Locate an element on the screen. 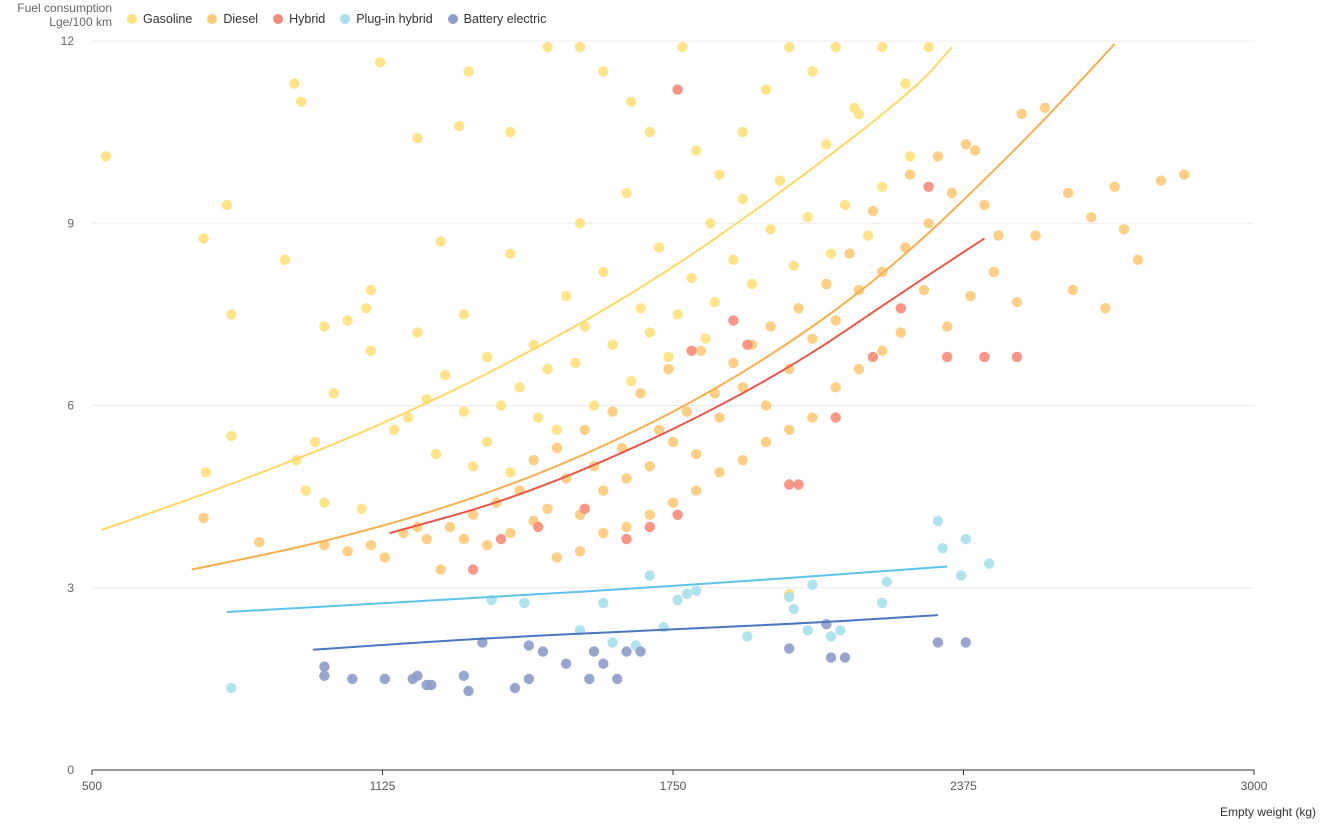 Image resolution: width=1326 pixels, height=825 pixels. y-tick-label: 6 is located at coordinates (70, 406).